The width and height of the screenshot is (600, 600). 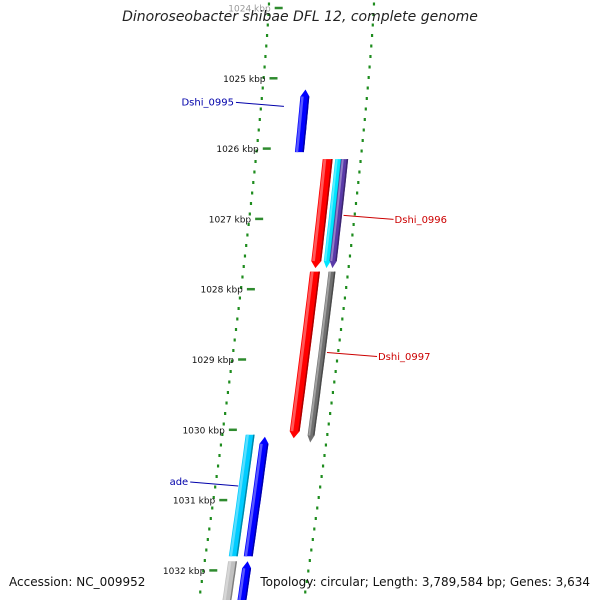 I want to click on kbp-tick-label: 1030 kbp, so click(x=203, y=431).